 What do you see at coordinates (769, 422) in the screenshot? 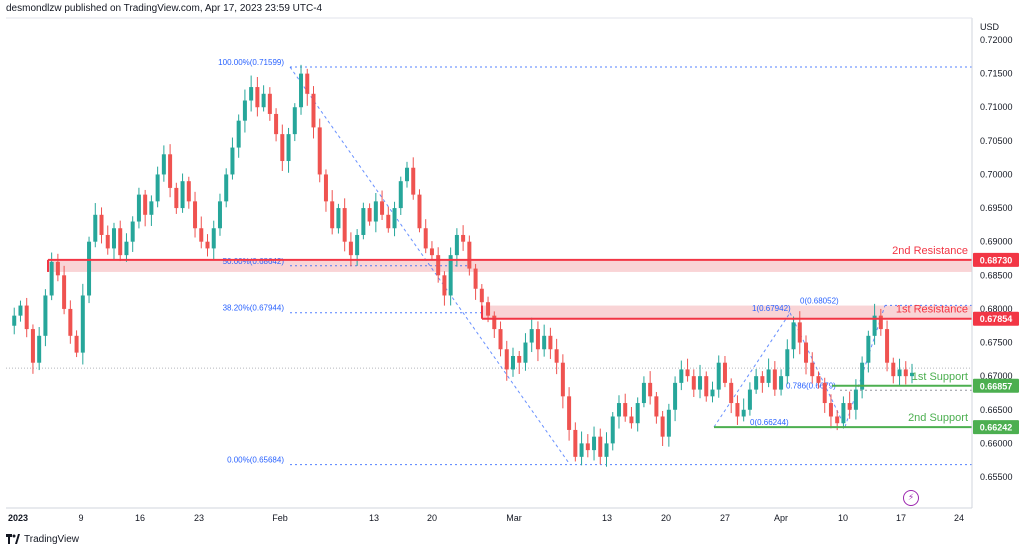
I see `fib-label: 0(0.66244)` at bounding box center [769, 422].